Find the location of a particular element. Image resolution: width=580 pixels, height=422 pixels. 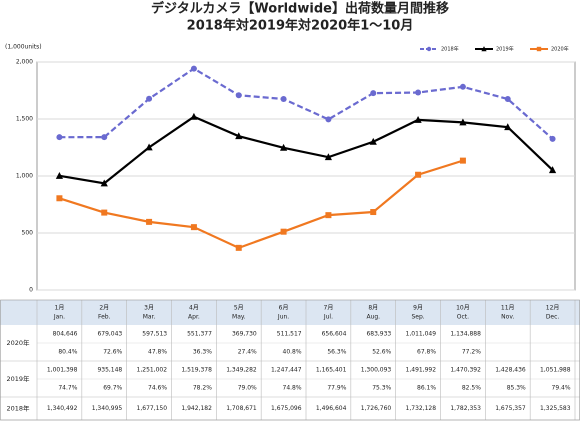

table-row-label: 2019年 is located at coordinates (18, 378).